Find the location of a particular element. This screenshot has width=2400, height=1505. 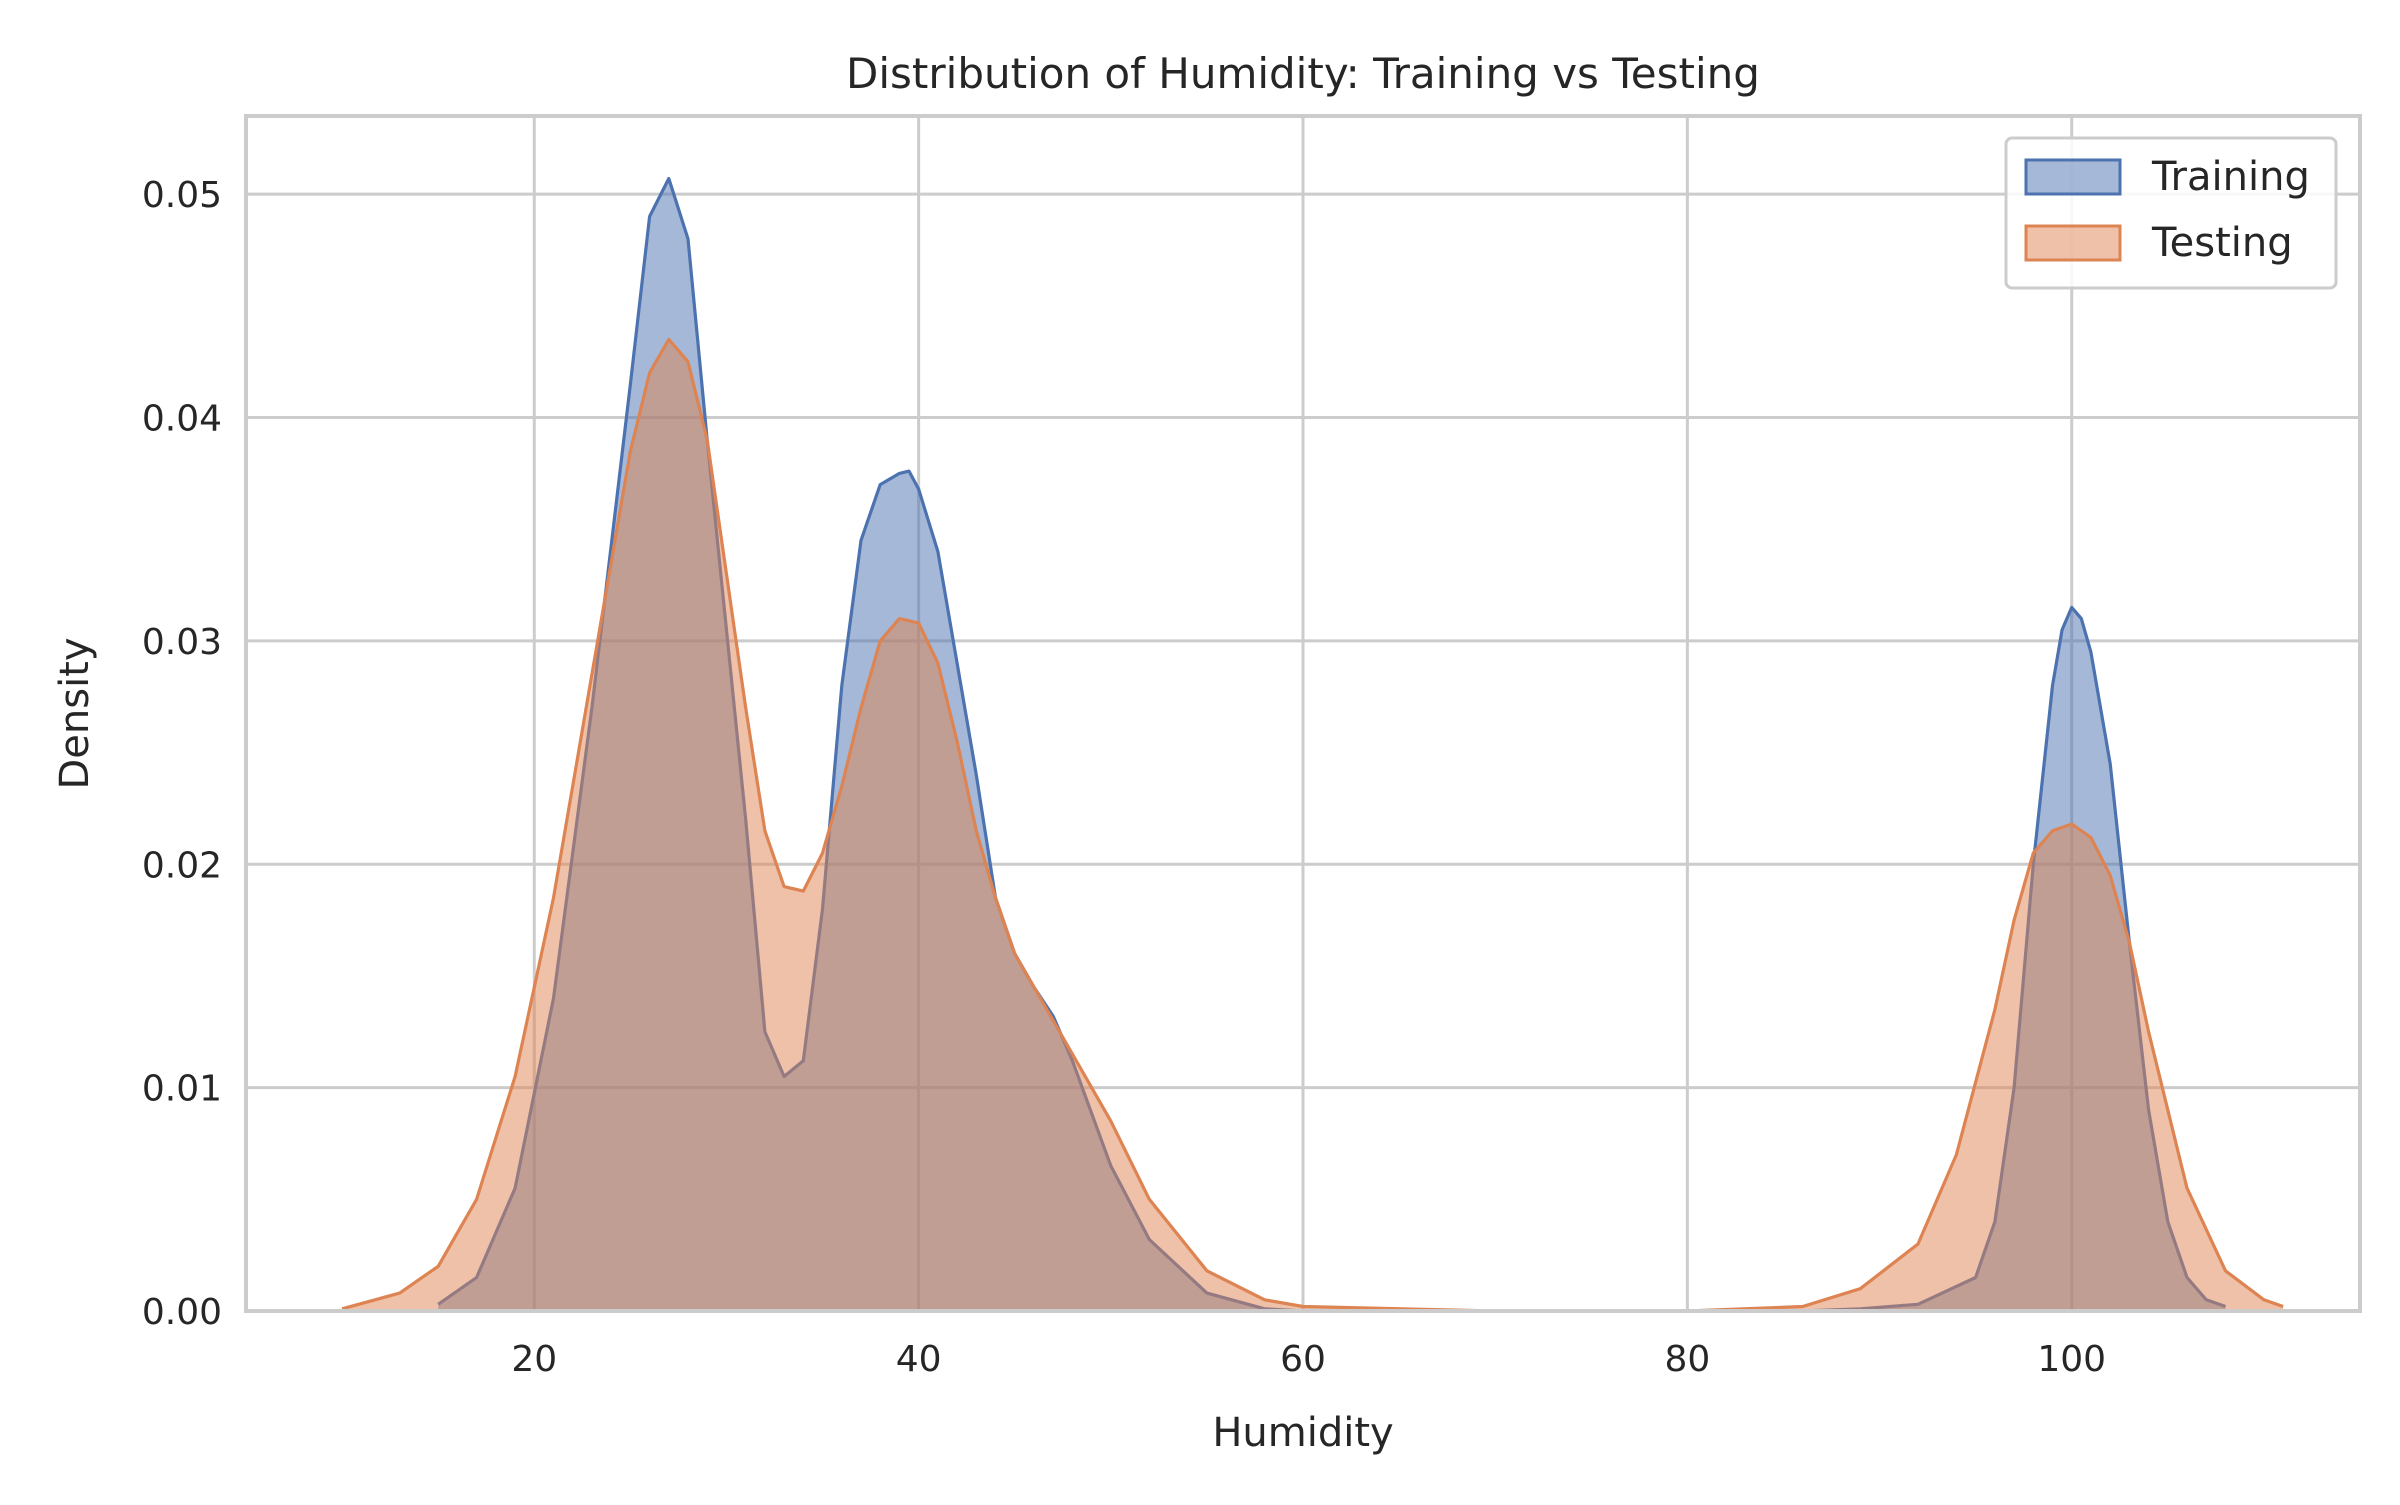

y-tick-label: 0.04 is located at coordinates (182, 419).